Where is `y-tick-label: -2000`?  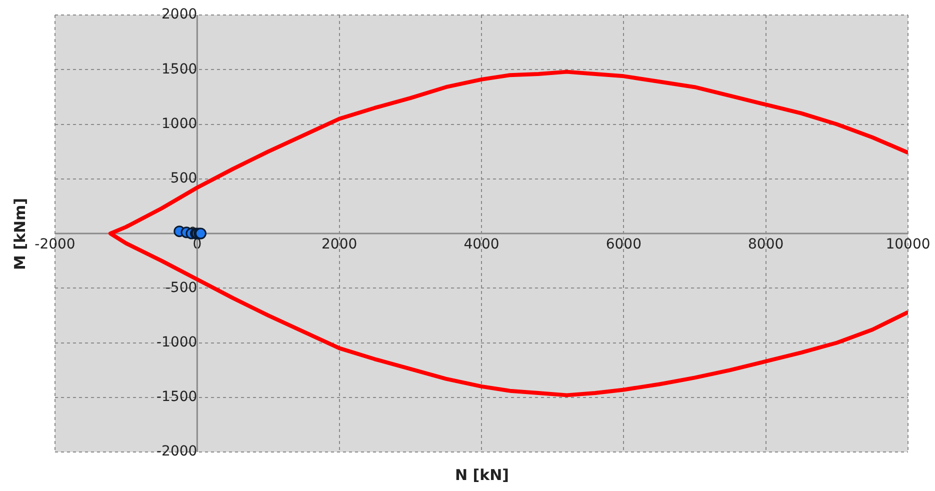
y-tick-label: -2000 is located at coordinates (177, 452).